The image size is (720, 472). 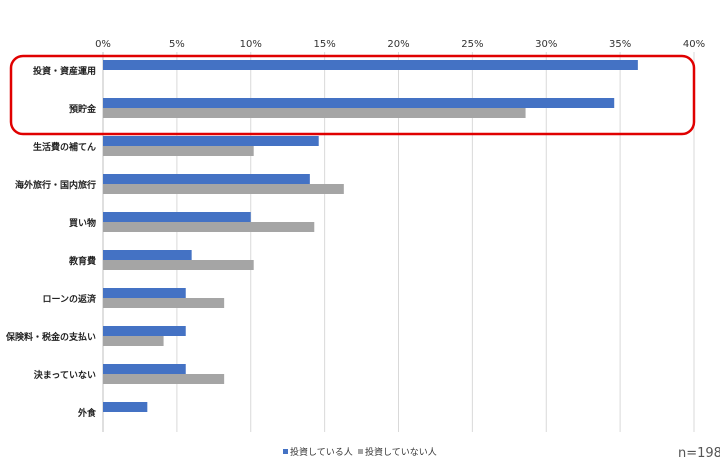 What do you see at coordinates (401, 452) in the screenshot?
I see `legend-label-not-invested: 投資していない人` at bounding box center [401, 452].